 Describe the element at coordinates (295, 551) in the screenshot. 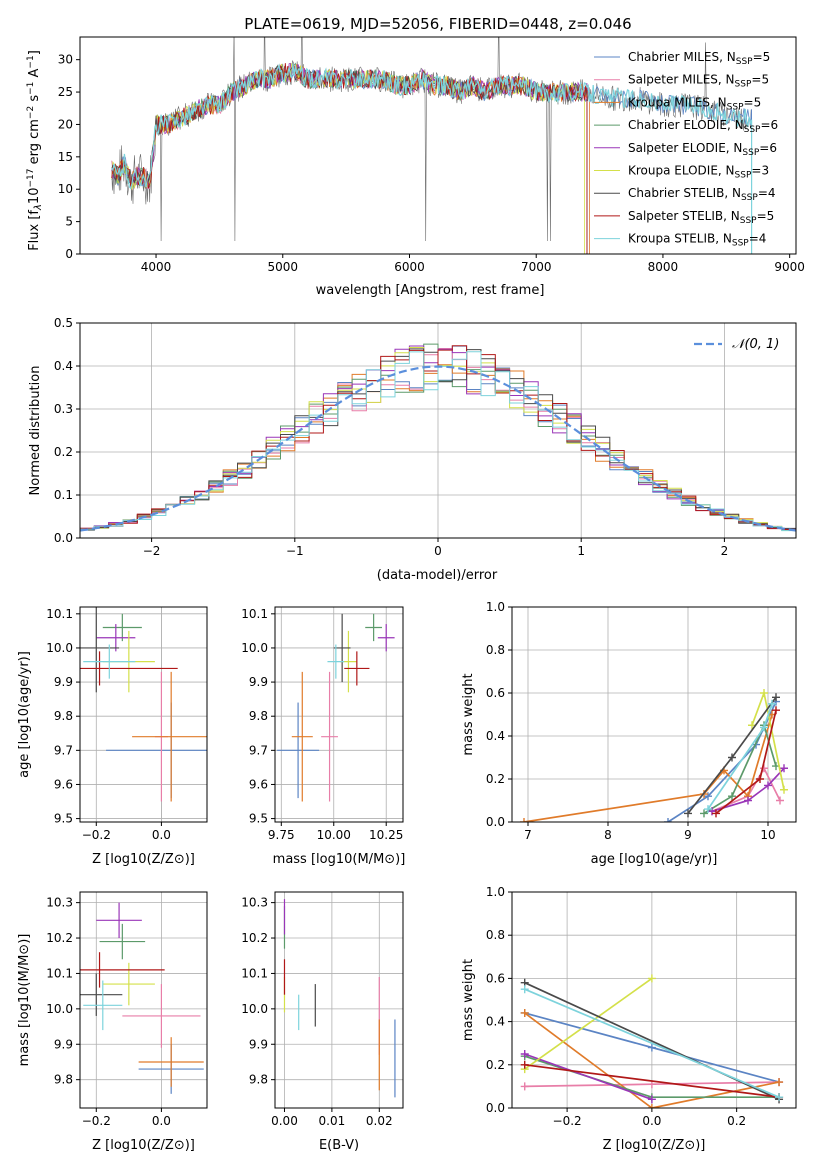

I see `x-tick-label: −1` at that location.